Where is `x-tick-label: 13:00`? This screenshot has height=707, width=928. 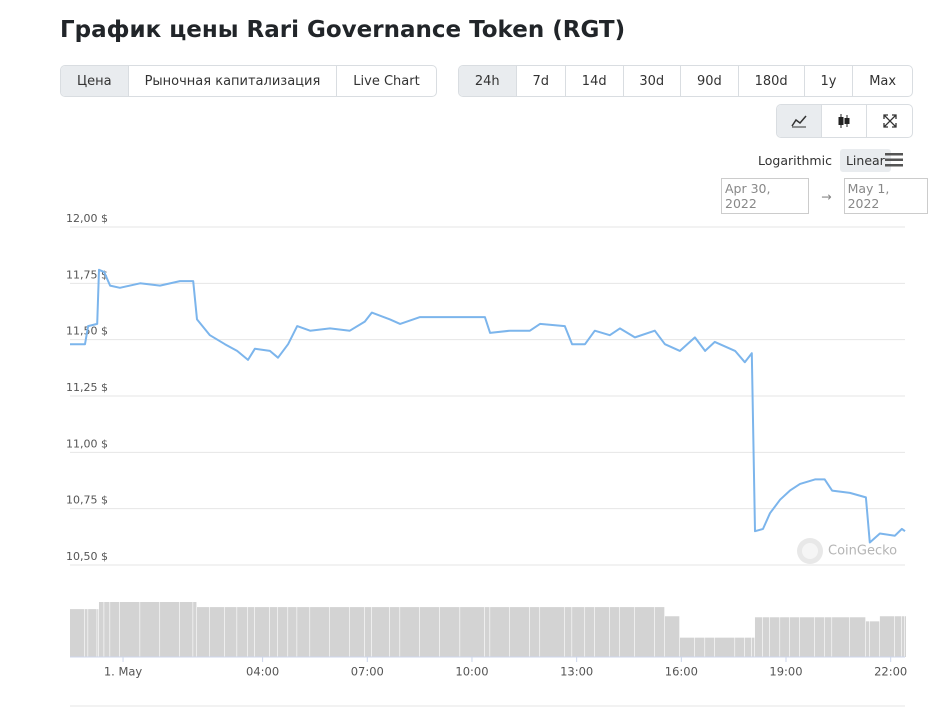 x-tick-label: 13:00 is located at coordinates (576, 672).